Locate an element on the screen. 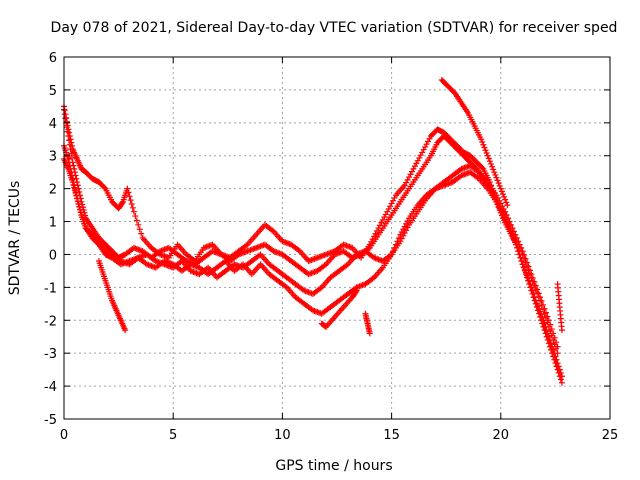 Image resolution: width=640 pixels, height=480 pixels. y-tick-label: 6 is located at coordinates (53, 58).